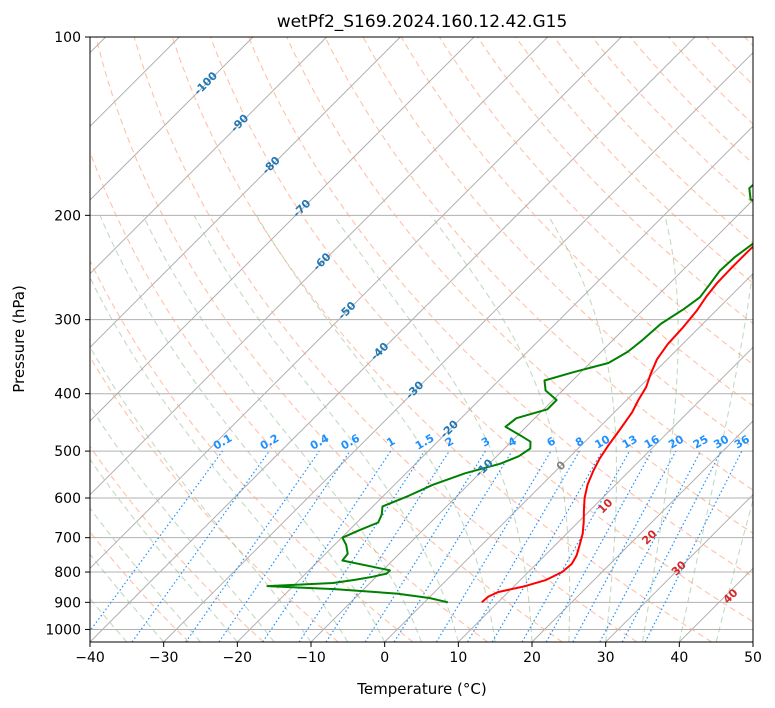 The height and width of the screenshot is (708, 775). I want to click on x-axis-ticks: −40 −30 −20 −10 0 10 20 30 40 50, so click(418, 654).